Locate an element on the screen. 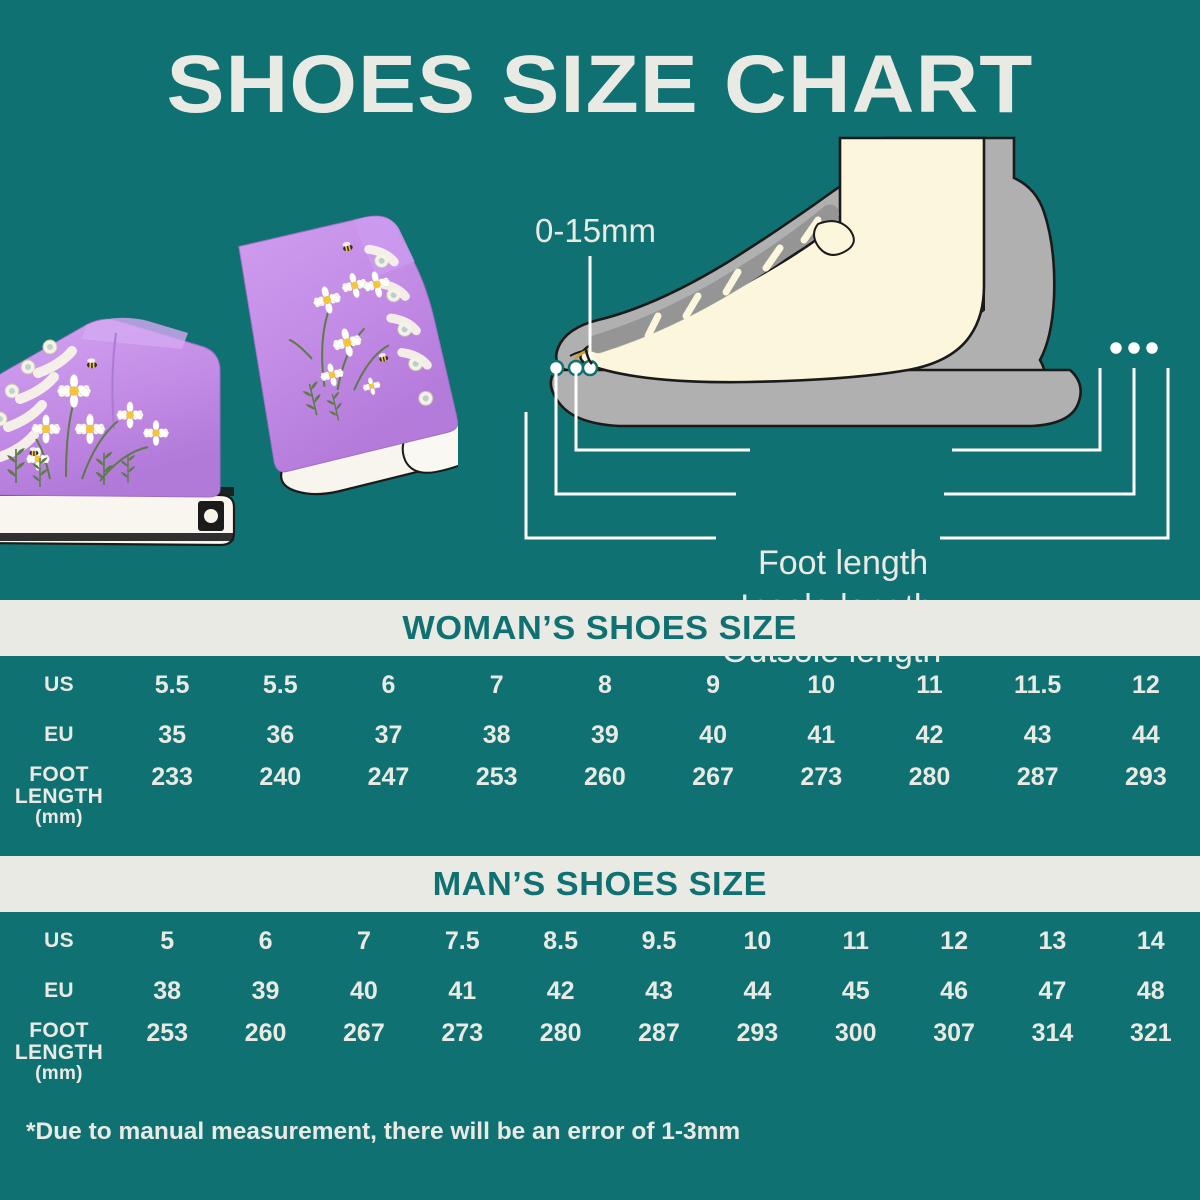  measure-points-right is located at coordinates (1134, 348).